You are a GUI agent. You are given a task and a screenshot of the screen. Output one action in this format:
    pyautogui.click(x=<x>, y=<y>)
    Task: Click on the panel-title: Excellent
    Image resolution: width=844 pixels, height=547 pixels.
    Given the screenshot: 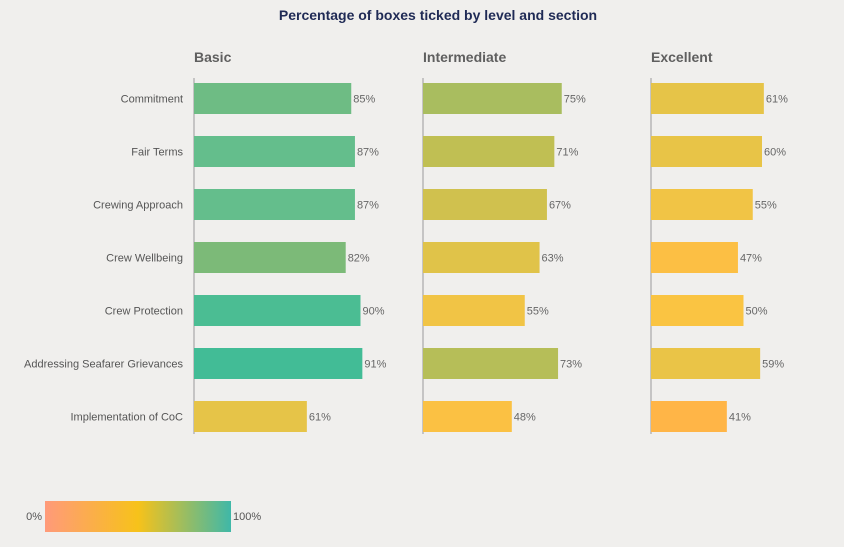 What is the action you would take?
    pyautogui.click(x=682, y=57)
    